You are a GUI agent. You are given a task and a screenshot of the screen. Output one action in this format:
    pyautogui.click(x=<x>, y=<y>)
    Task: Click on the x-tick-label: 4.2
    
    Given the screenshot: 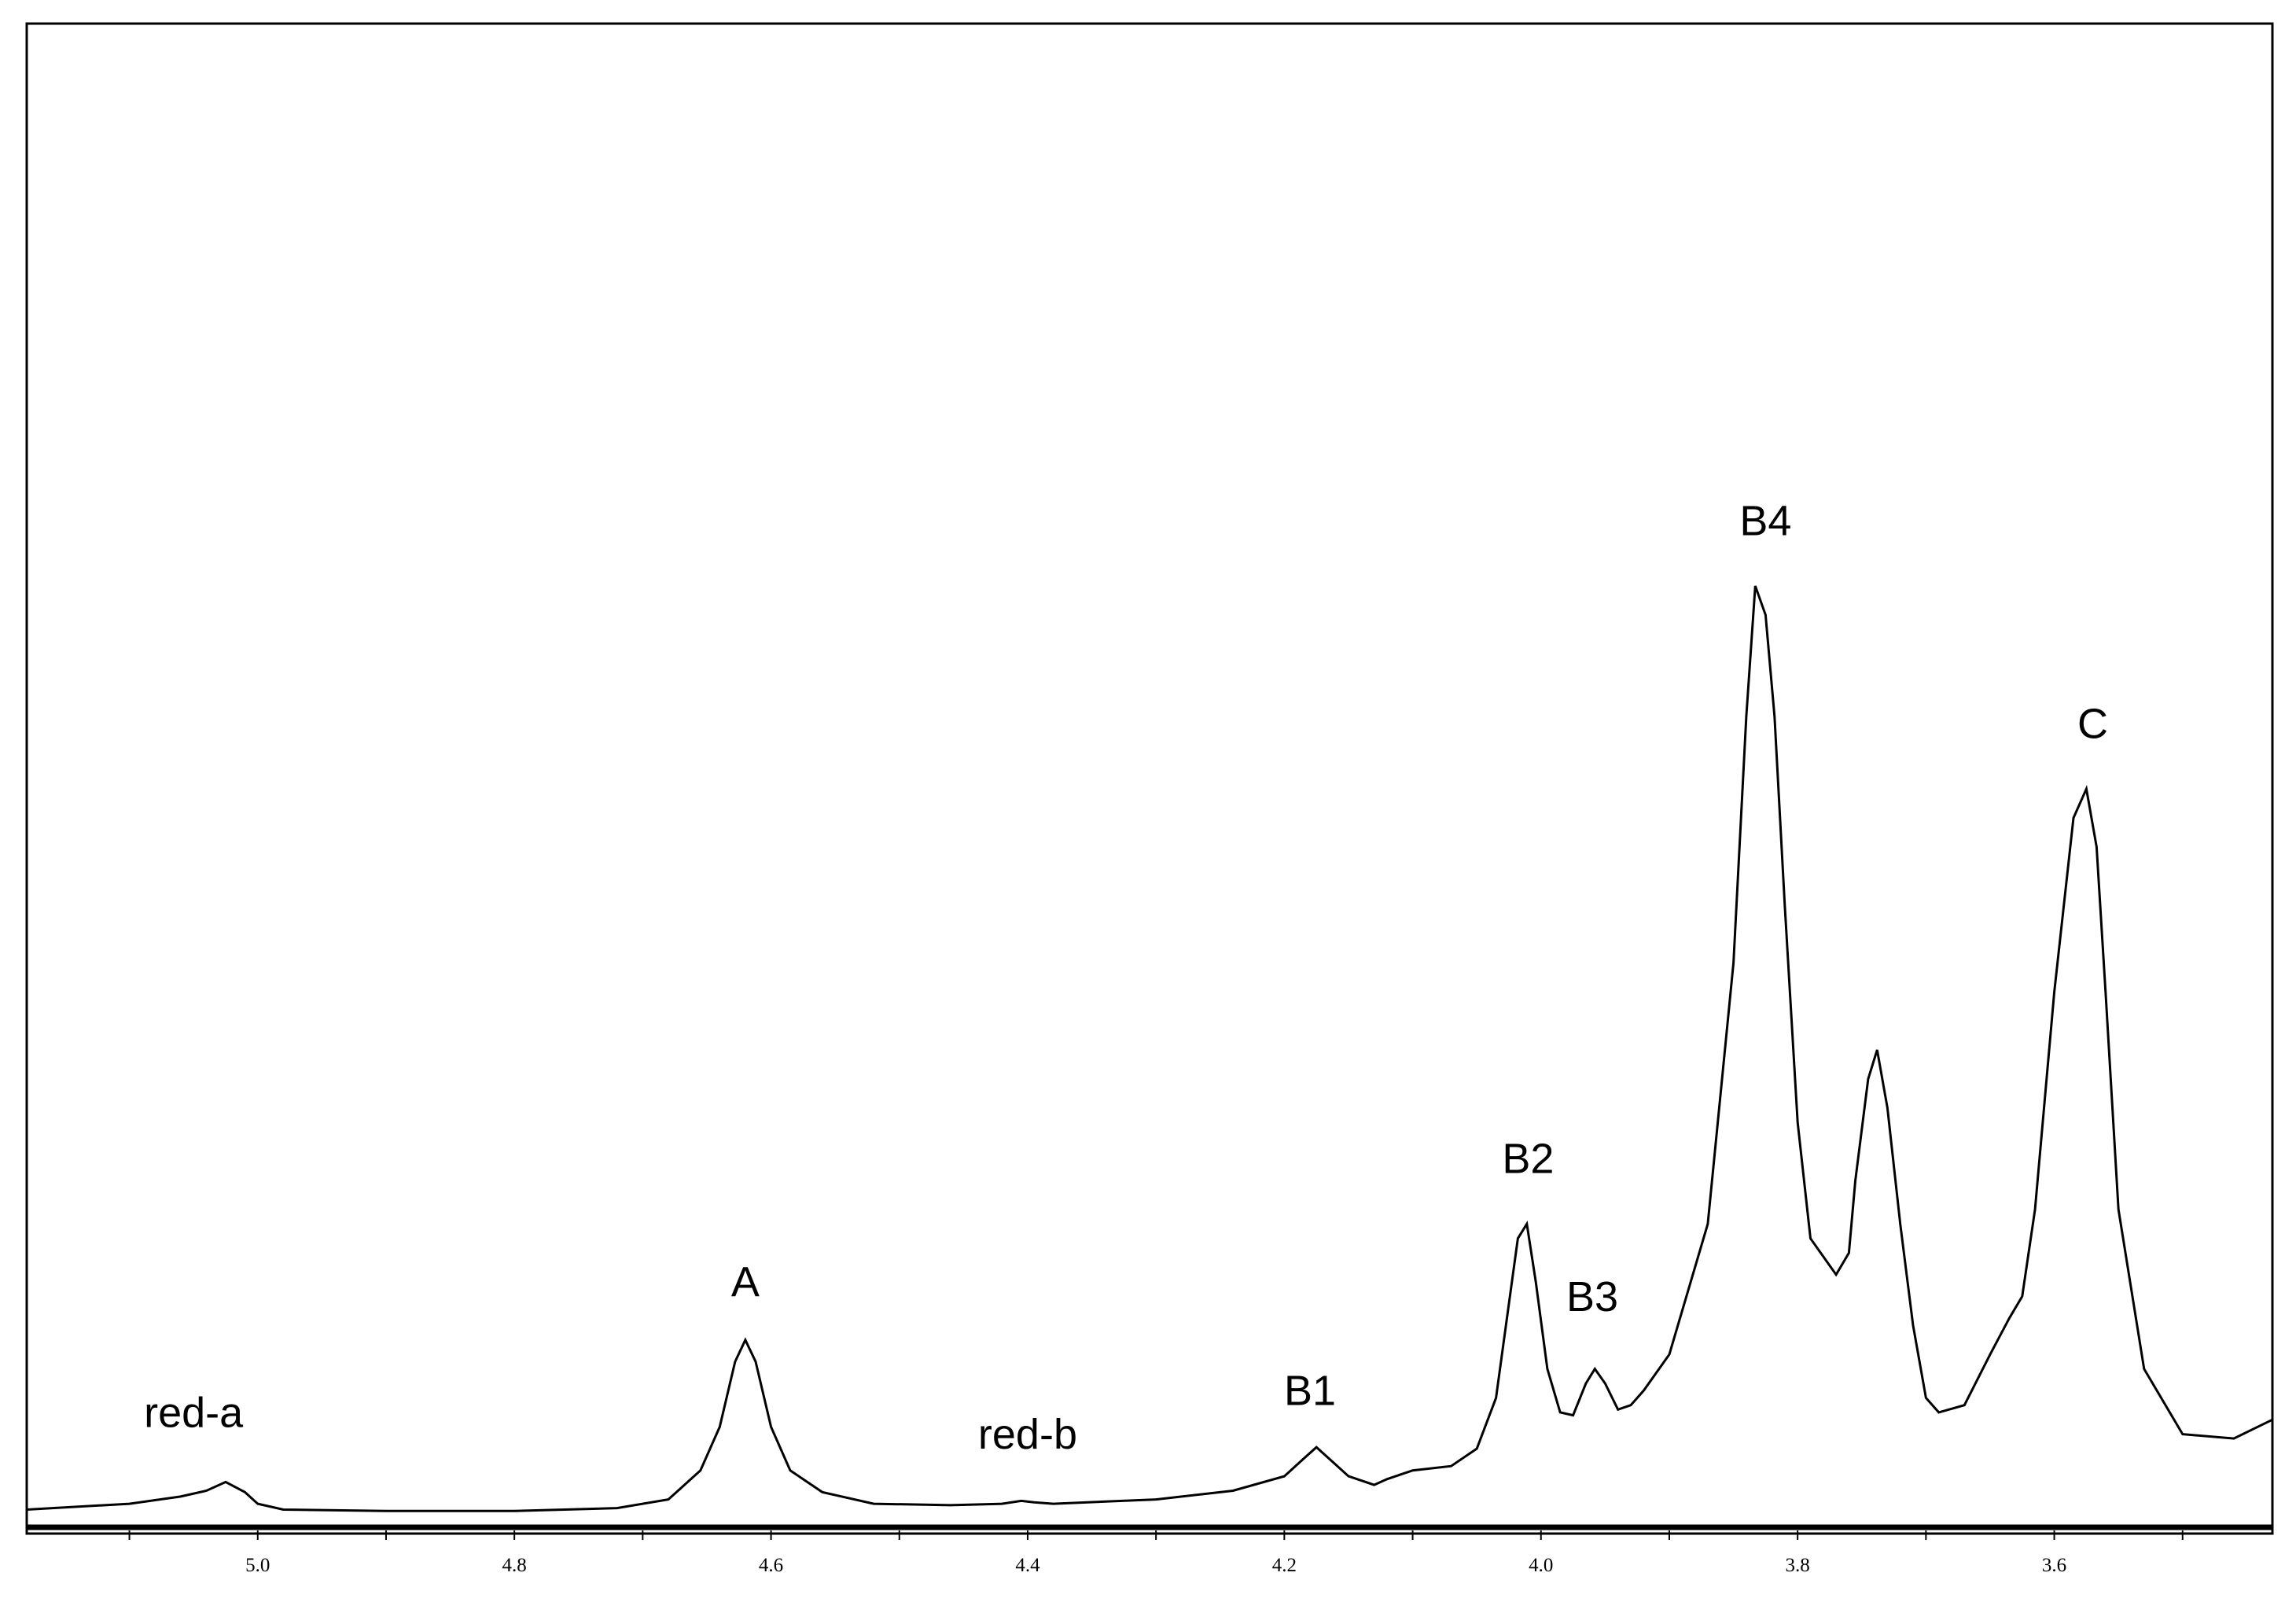 What is the action you would take?
    pyautogui.click(x=1284, y=1565)
    